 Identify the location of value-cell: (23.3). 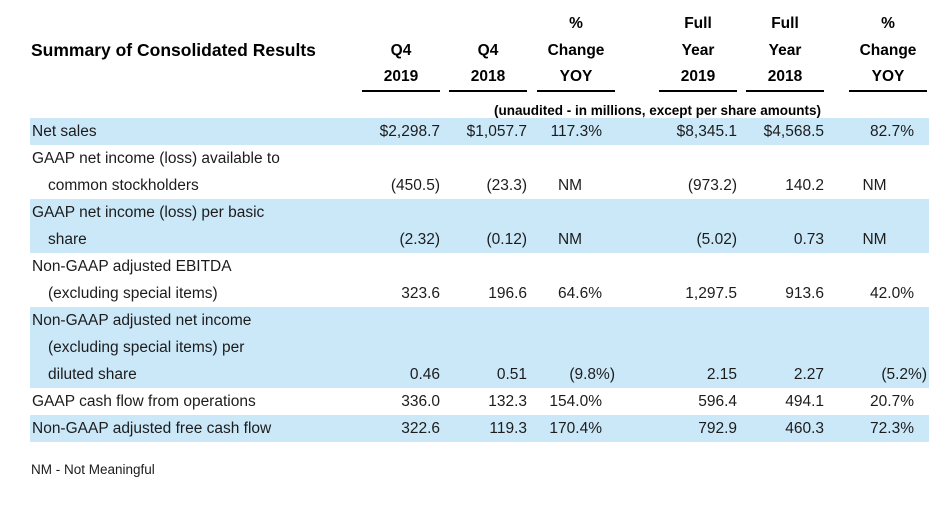
(507, 185).